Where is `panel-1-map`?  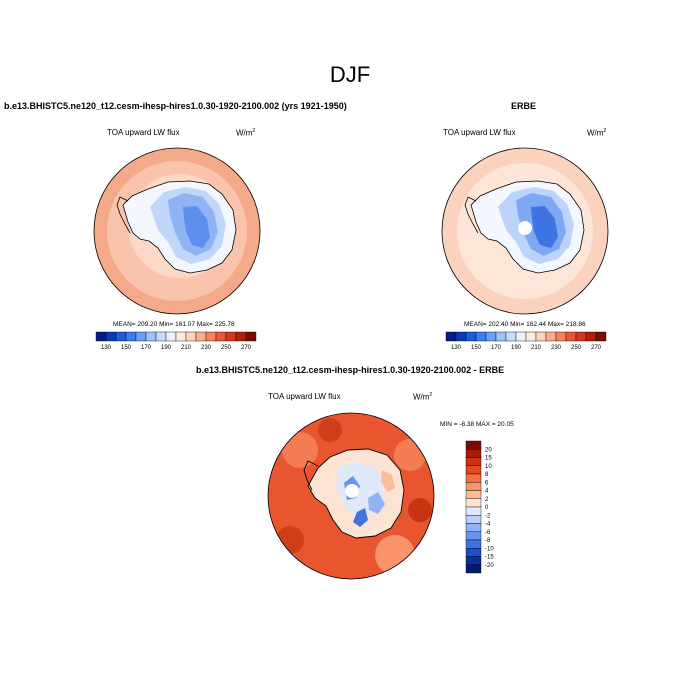 panel-1-map is located at coordinates (177, 231).